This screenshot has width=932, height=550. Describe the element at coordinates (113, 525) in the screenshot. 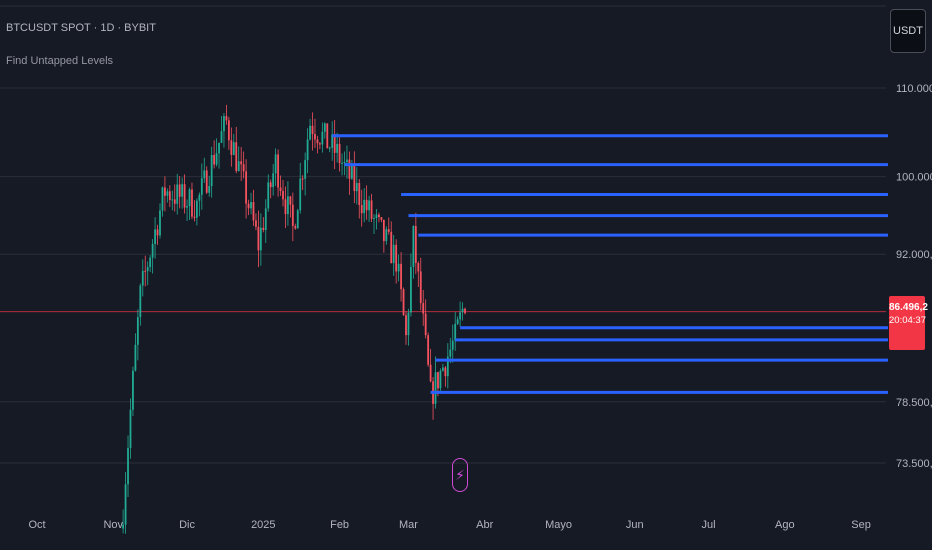

I see `x-tick-label: Nov` at that location.